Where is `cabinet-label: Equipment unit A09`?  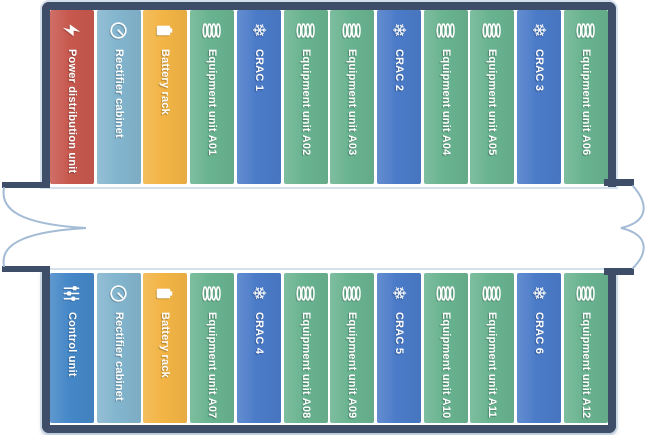 cabinet-label: Equipment unit A09 is located at coordinates (352, 365).